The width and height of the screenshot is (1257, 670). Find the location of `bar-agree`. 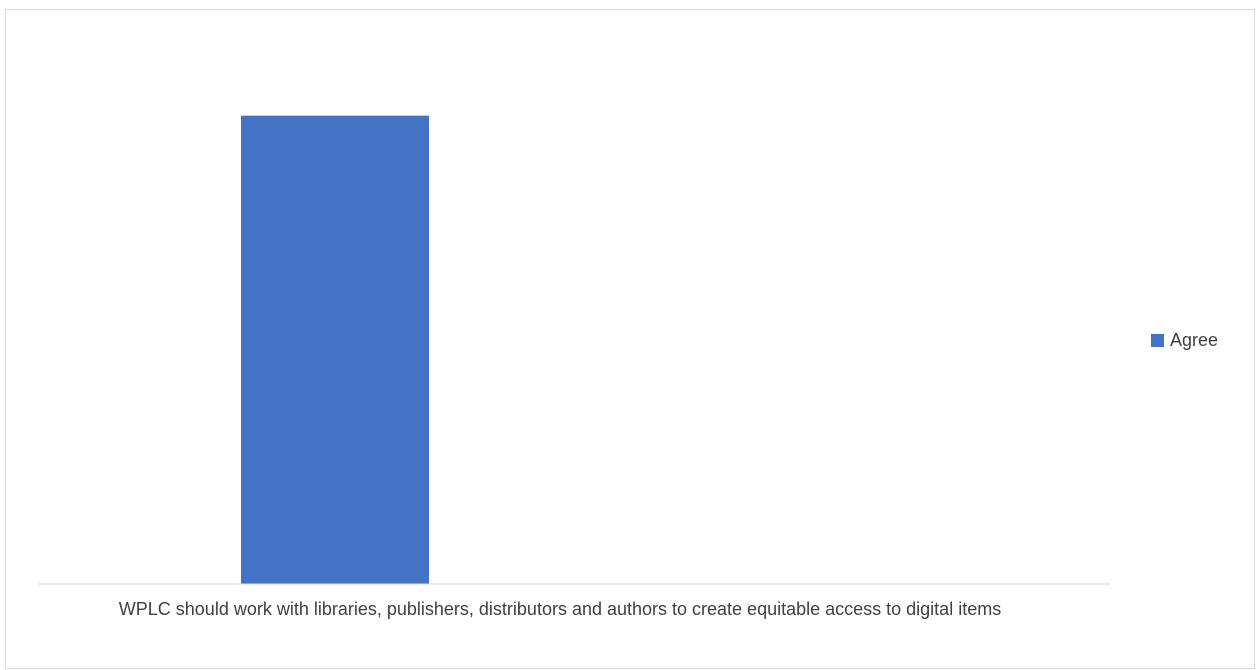

bar-agree is located at coordinates (335, 350).